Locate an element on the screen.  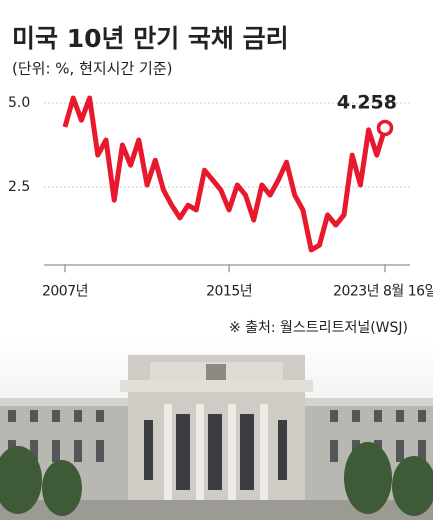
x-tick-label: 2015년 is located at coordinates (229, 291).